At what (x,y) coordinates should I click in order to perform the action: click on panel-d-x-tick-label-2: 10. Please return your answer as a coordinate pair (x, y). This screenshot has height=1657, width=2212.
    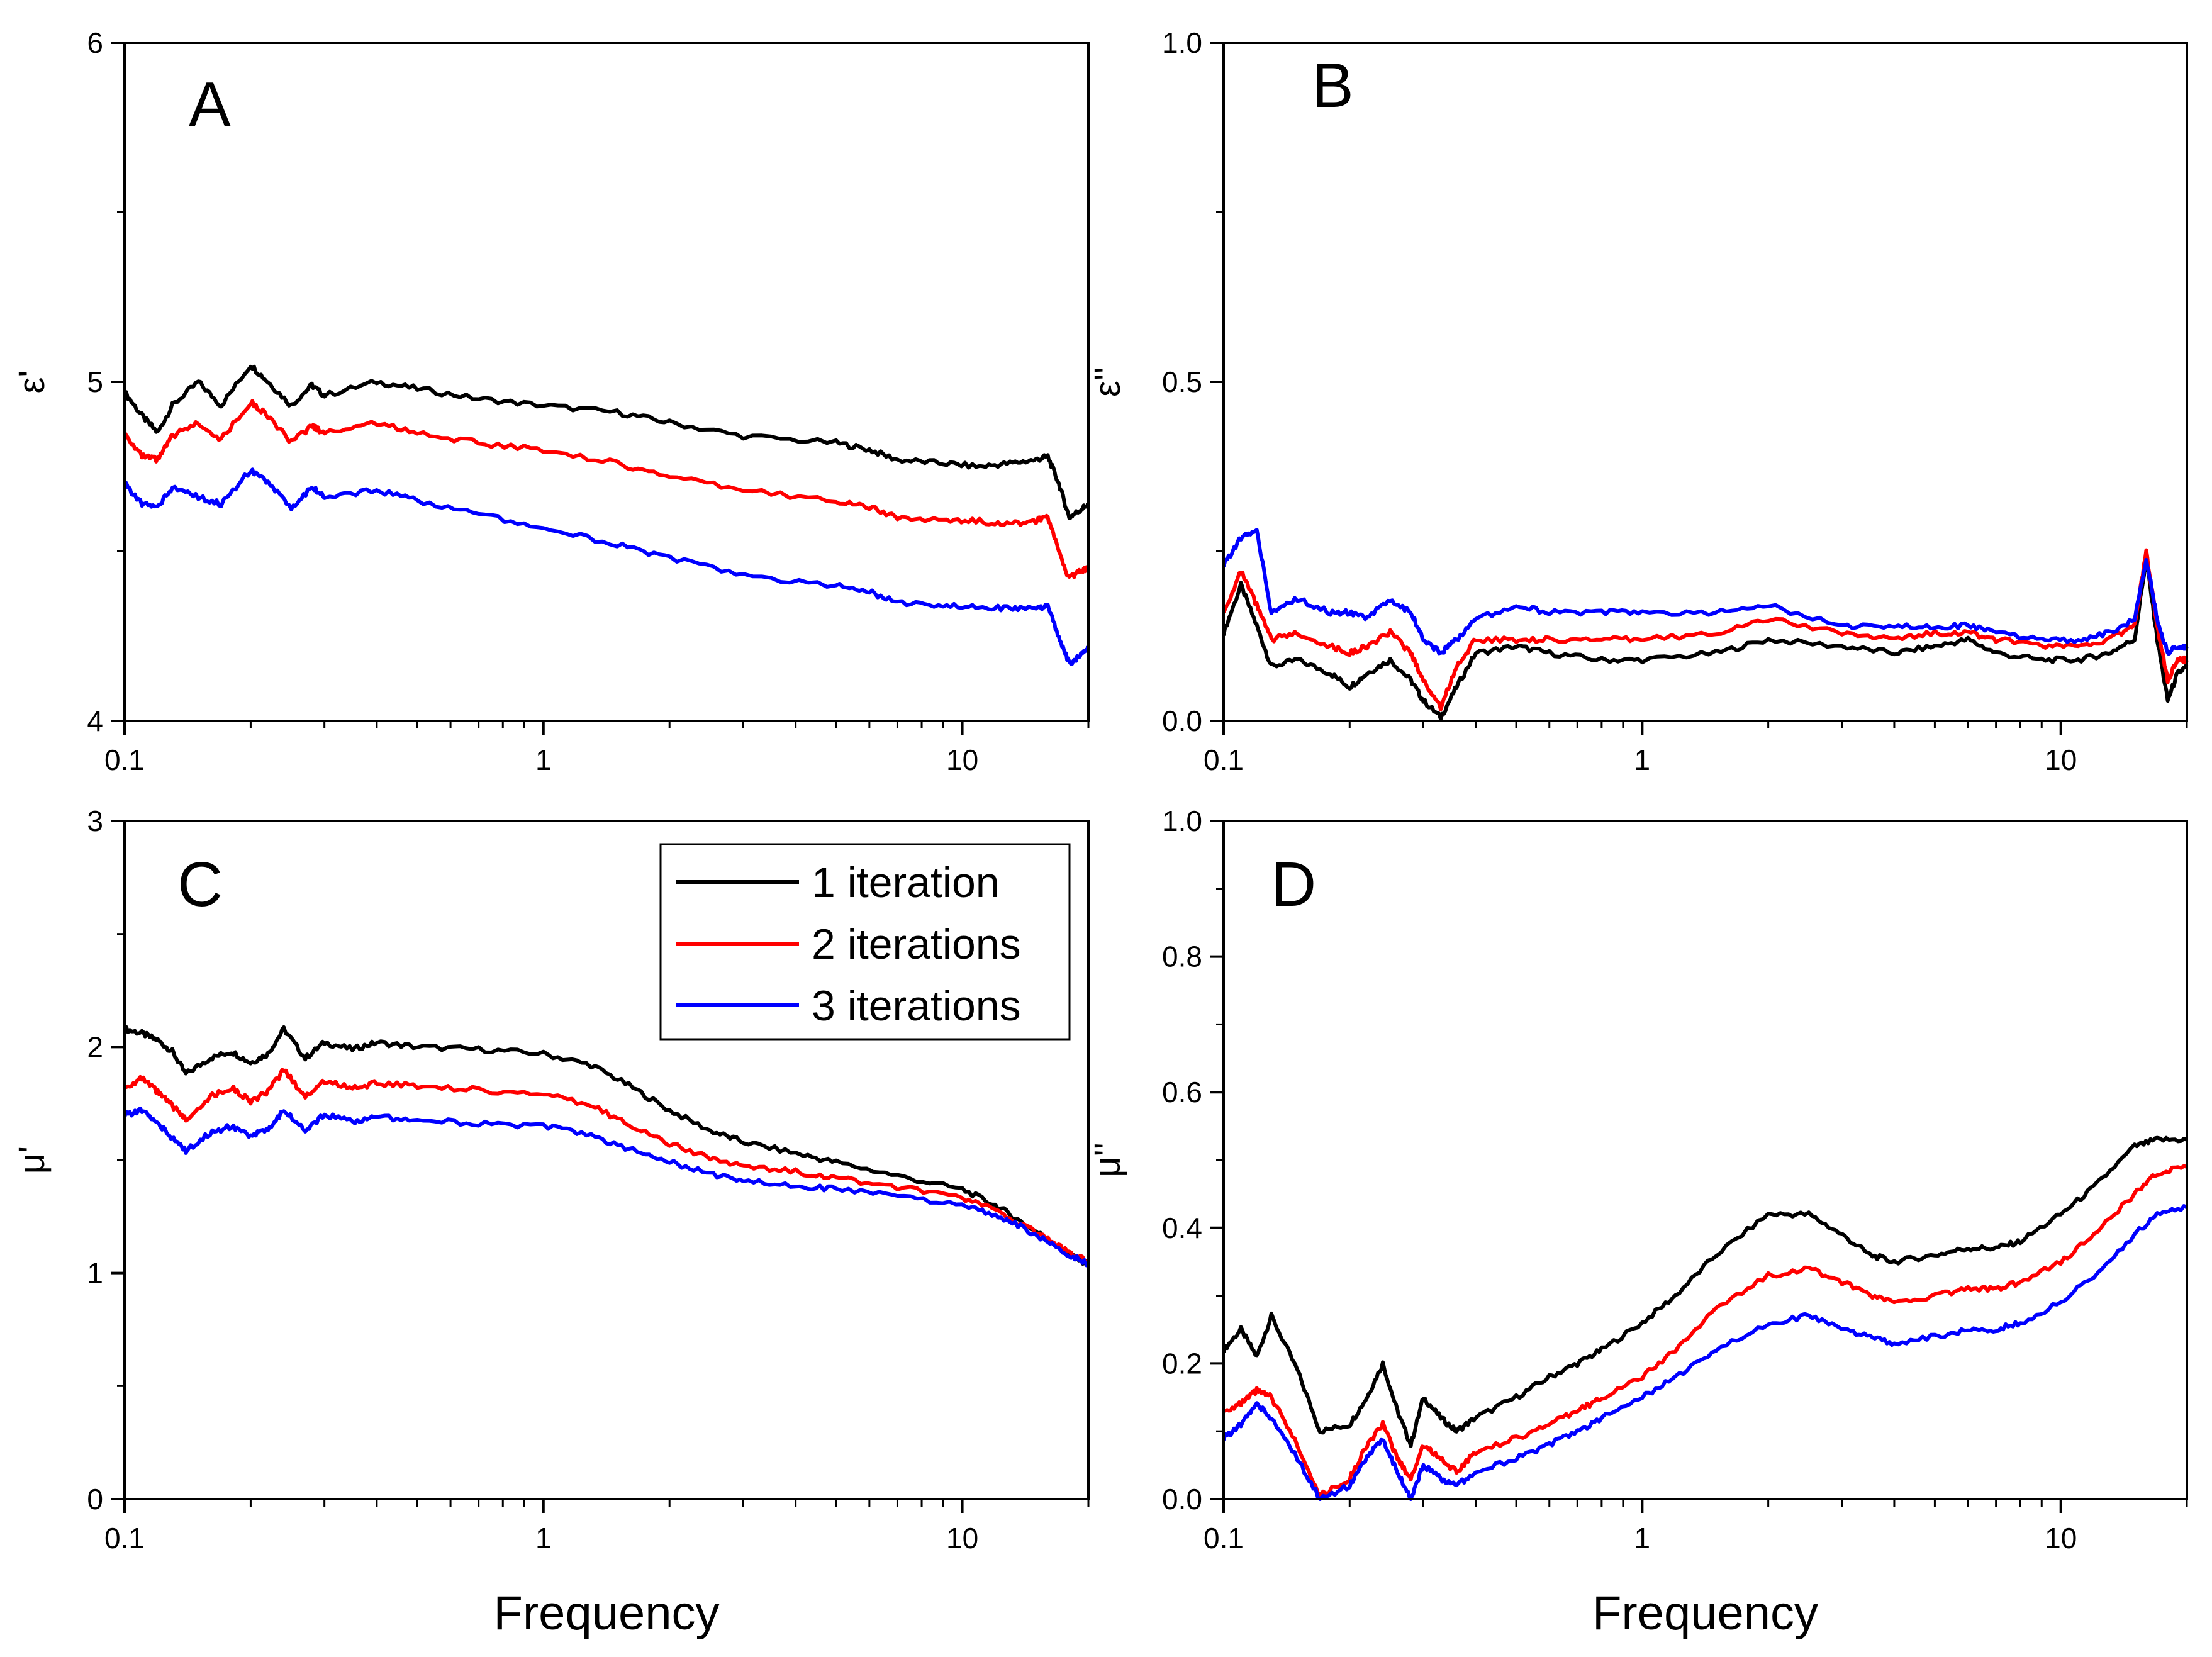
    Looking at the image, I should click on (2061, 1538).